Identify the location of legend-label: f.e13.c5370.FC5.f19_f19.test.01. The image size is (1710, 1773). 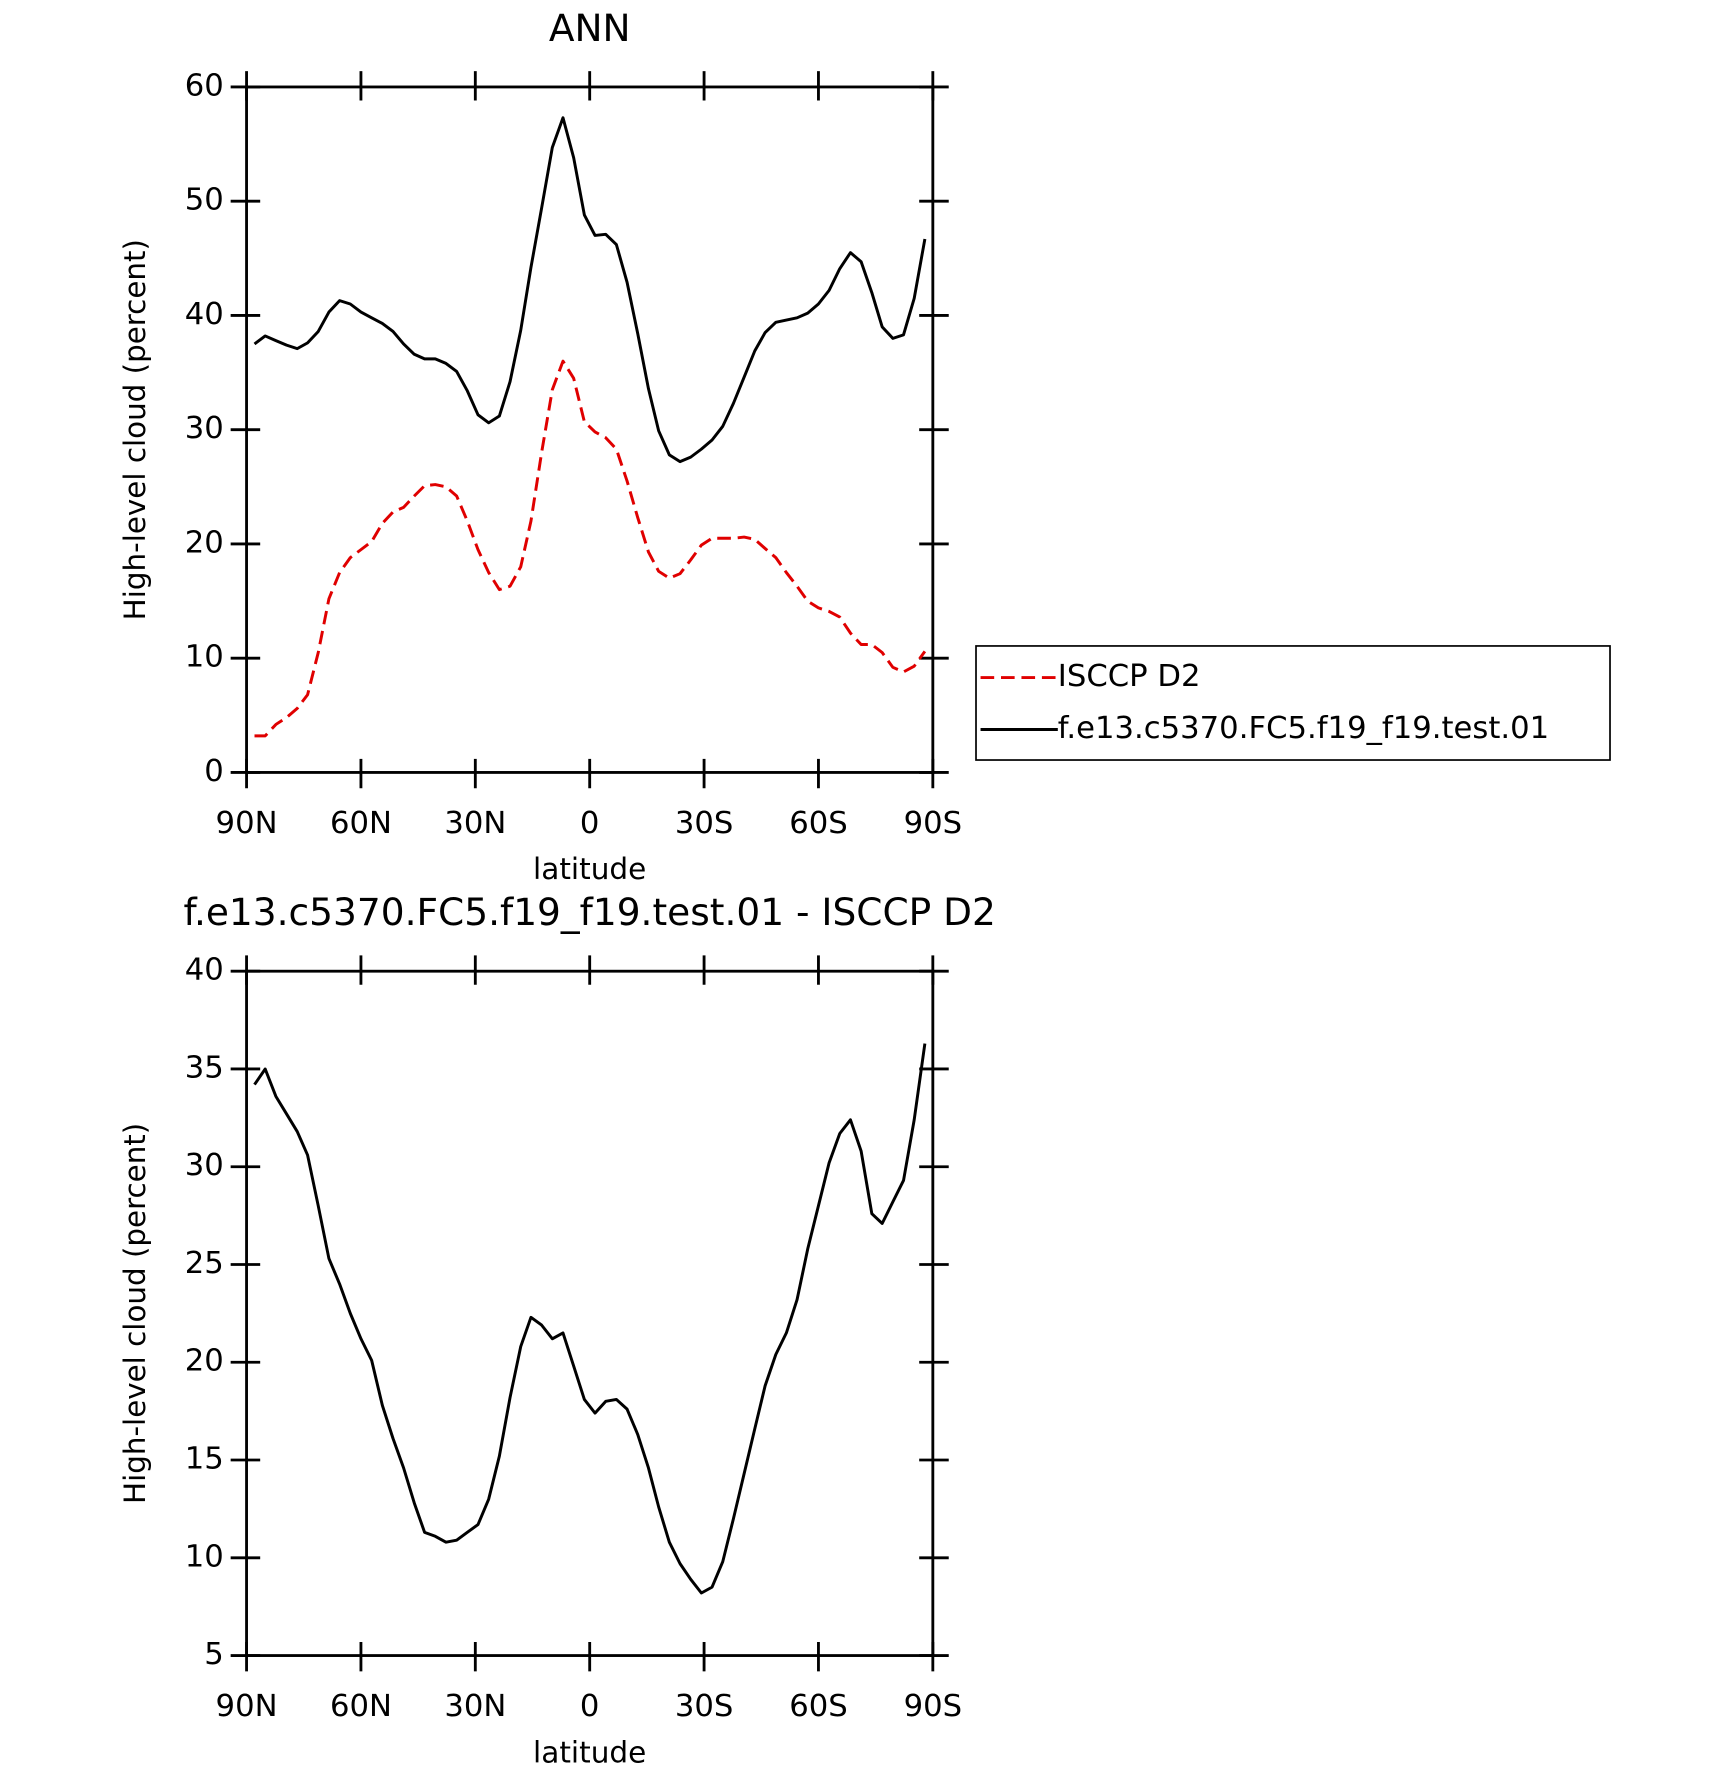
(1303, 728).